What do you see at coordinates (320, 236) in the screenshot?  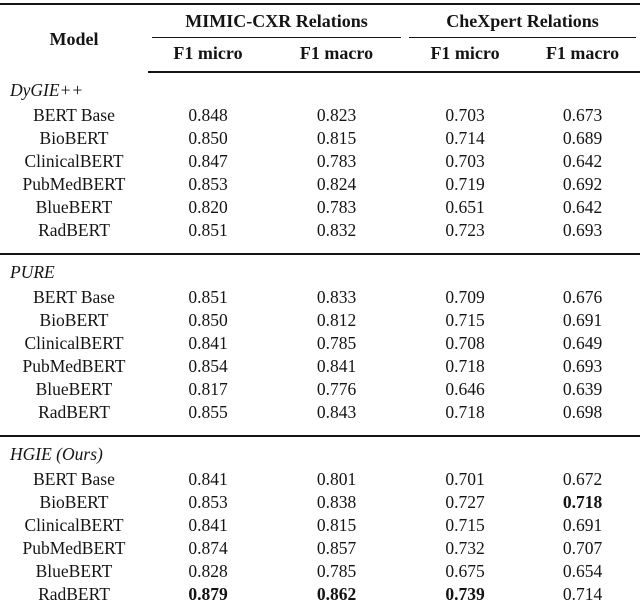 I see `table-row: RadBERT 0.851 0.832 0.723 0.693` at bounding box center [320, 236].